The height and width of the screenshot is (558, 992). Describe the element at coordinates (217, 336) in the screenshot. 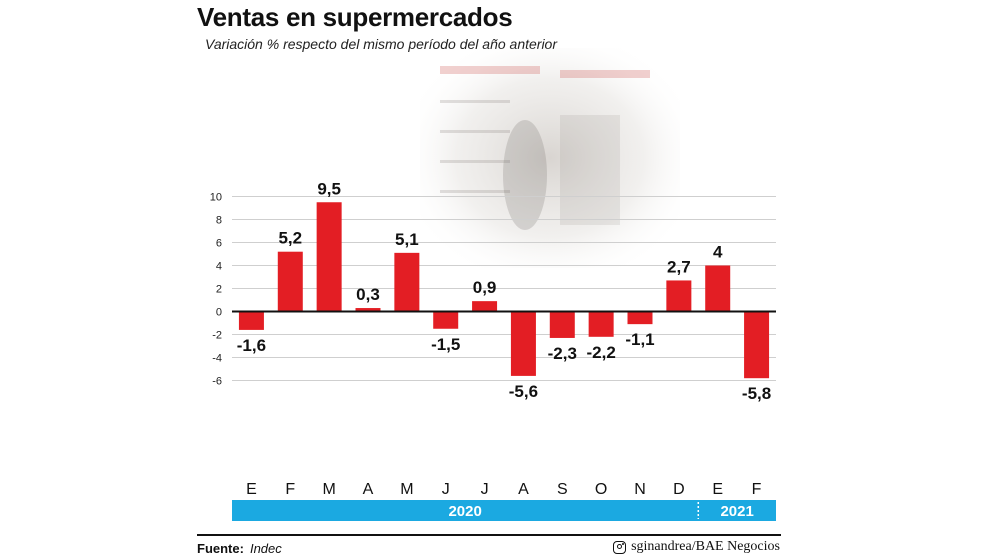

I see `y-tick-label: -2` at that location.